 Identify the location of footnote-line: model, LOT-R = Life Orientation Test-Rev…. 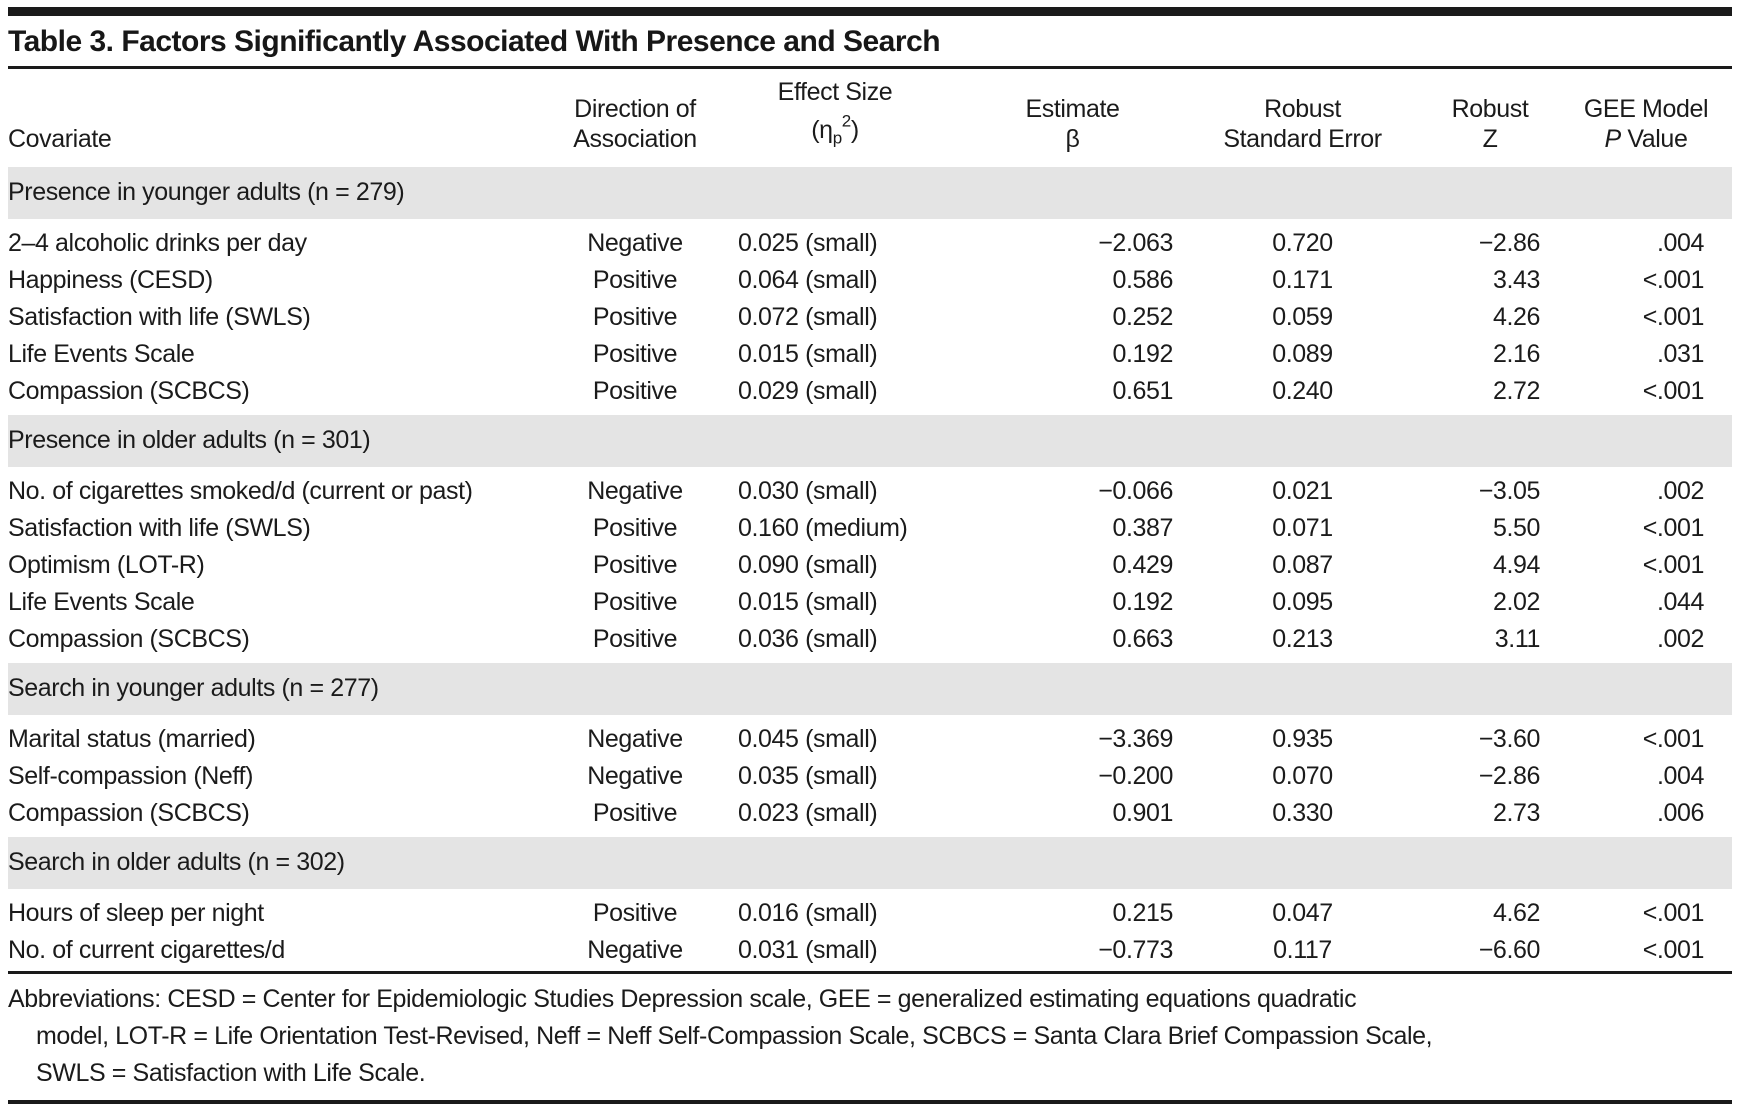
(734, 1035).